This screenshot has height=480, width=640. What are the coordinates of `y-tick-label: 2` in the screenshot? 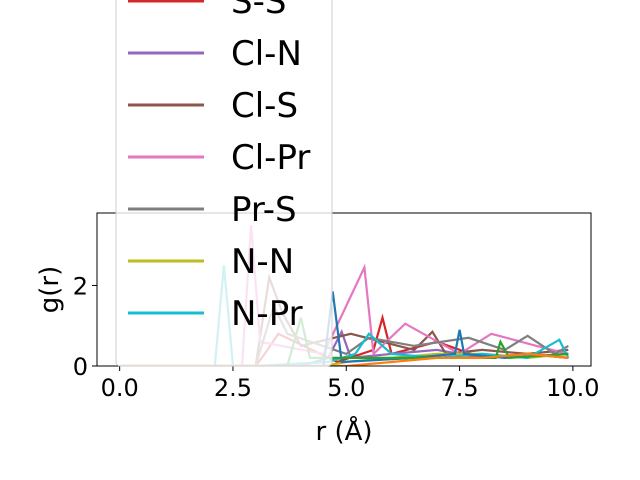 It's located at (80, 286).